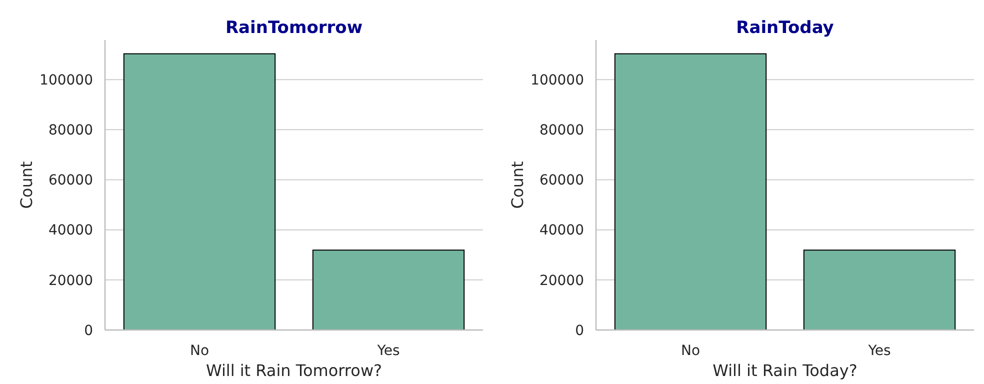 This screenshot has width=984, height=384. I want to click on chart-title: RainToday, so click(785, 28).